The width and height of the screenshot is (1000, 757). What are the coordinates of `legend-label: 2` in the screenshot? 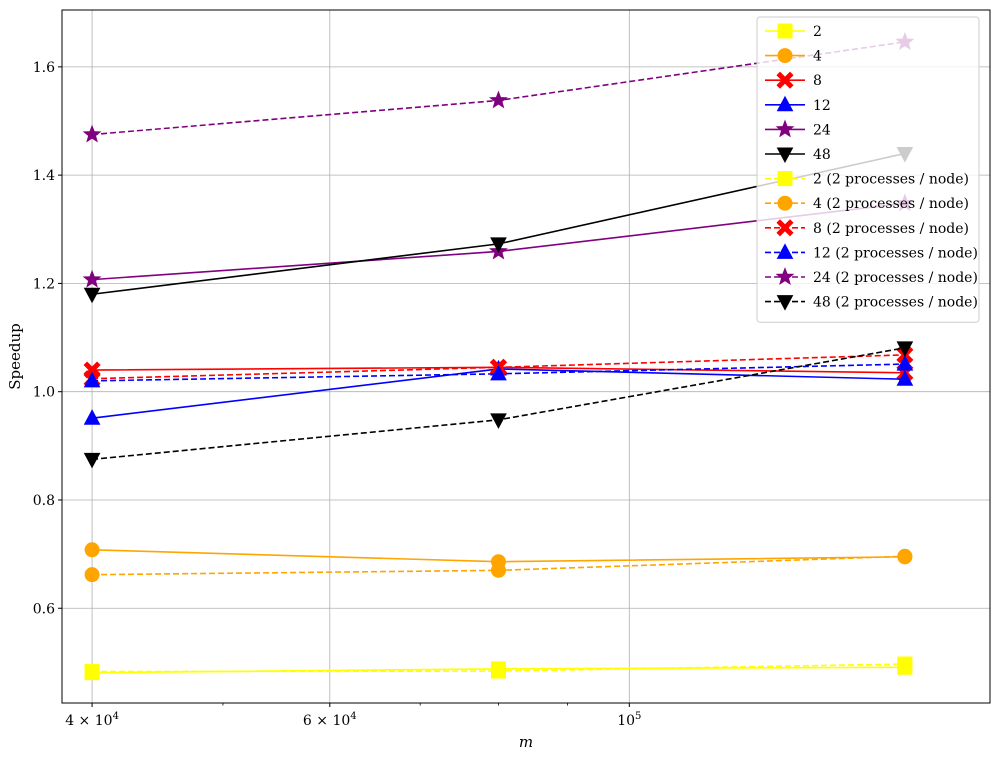 It's located at (817, 32).